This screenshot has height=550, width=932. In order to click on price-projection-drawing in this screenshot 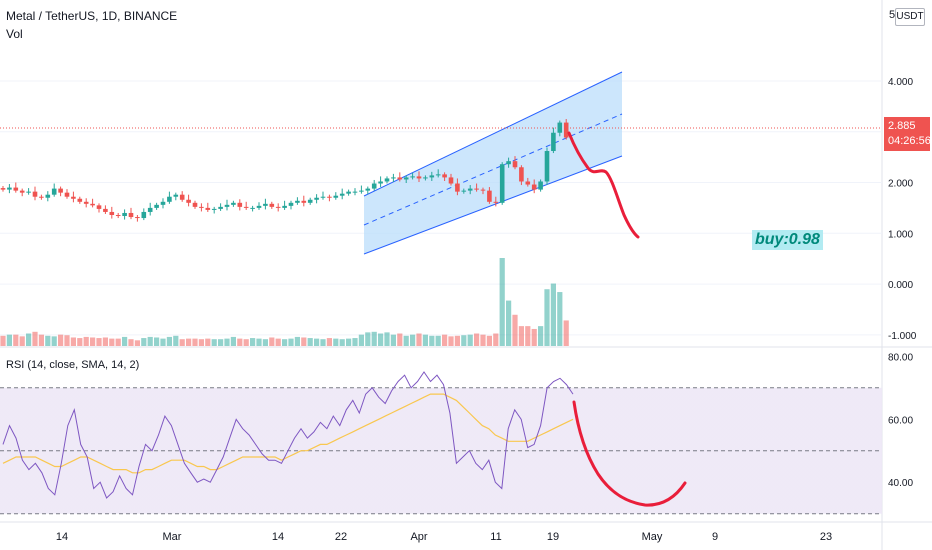, I will do `click(603, 185)`.